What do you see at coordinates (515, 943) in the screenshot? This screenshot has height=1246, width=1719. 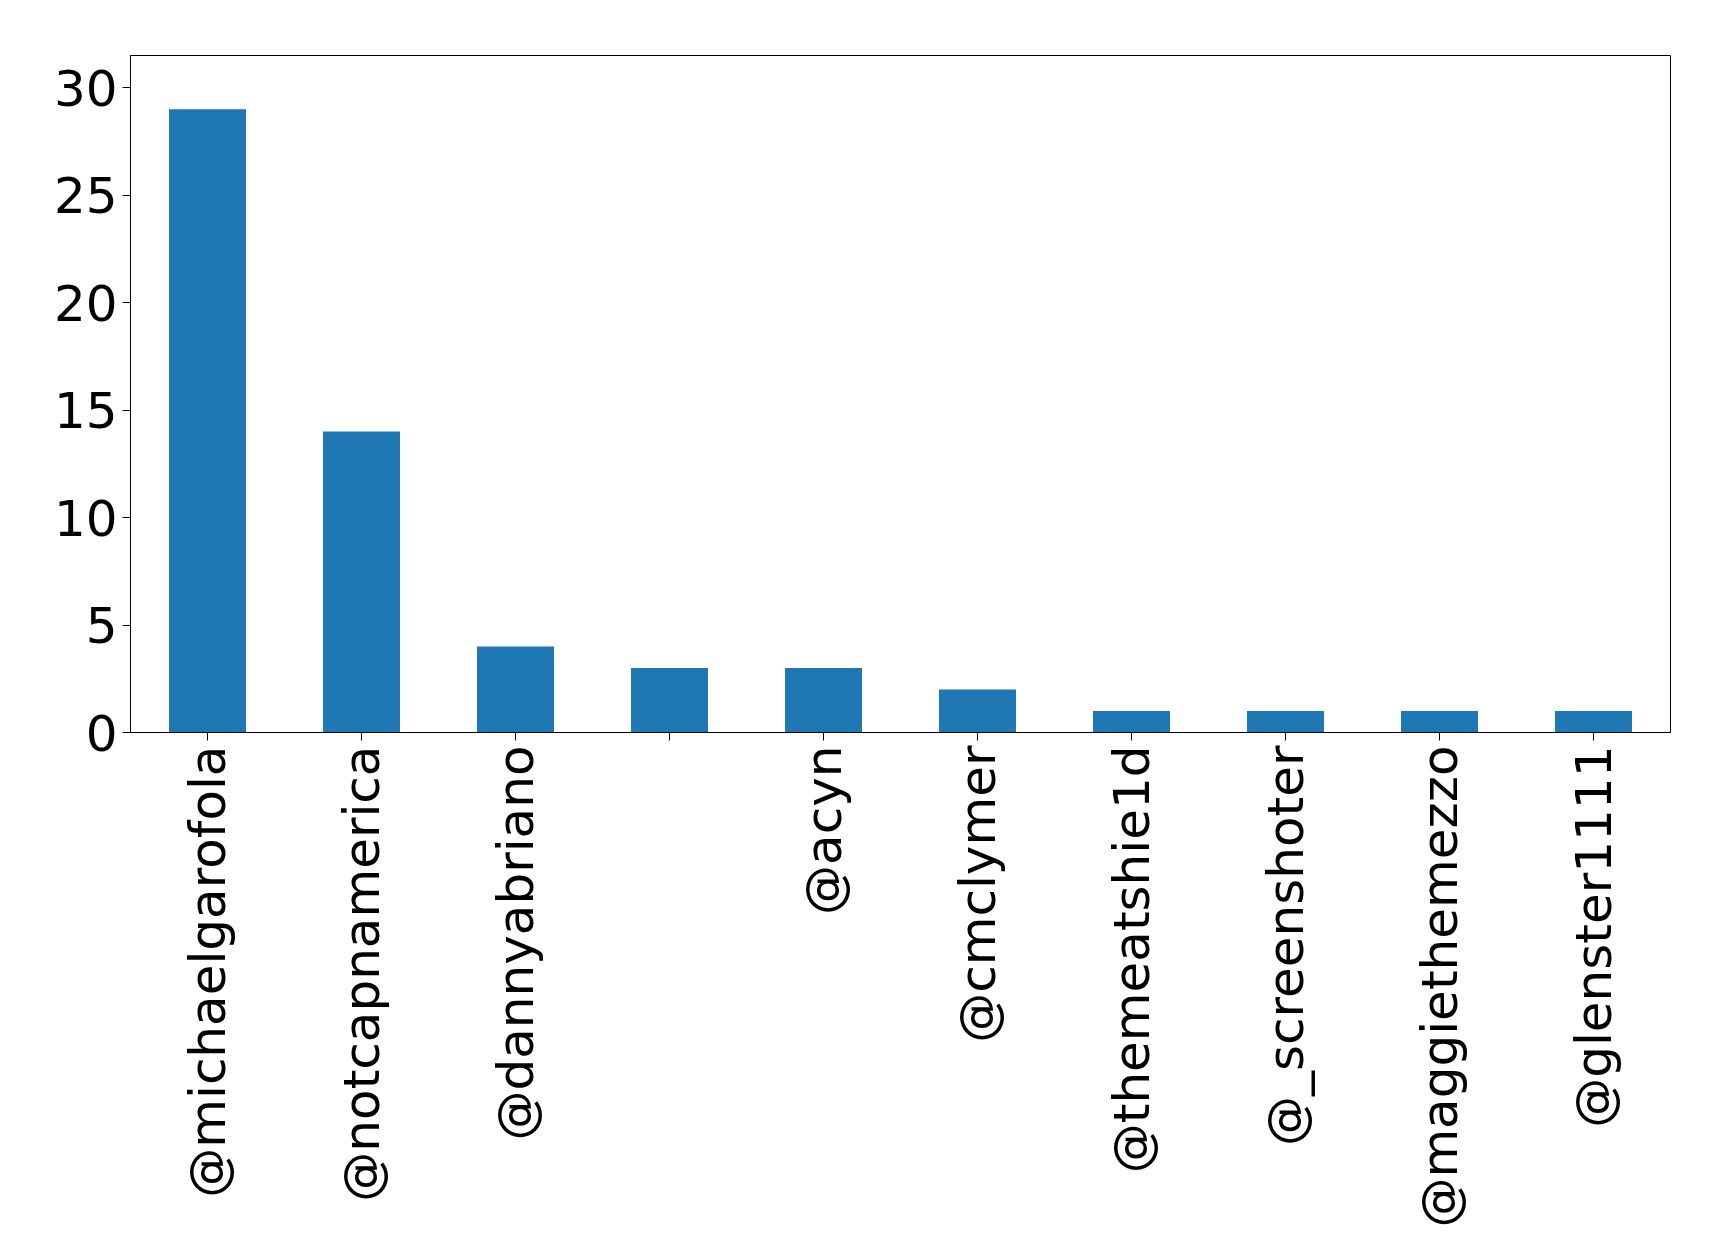 I see `x-tick-label: @dannyabriano` at bounding box center [515, 943].